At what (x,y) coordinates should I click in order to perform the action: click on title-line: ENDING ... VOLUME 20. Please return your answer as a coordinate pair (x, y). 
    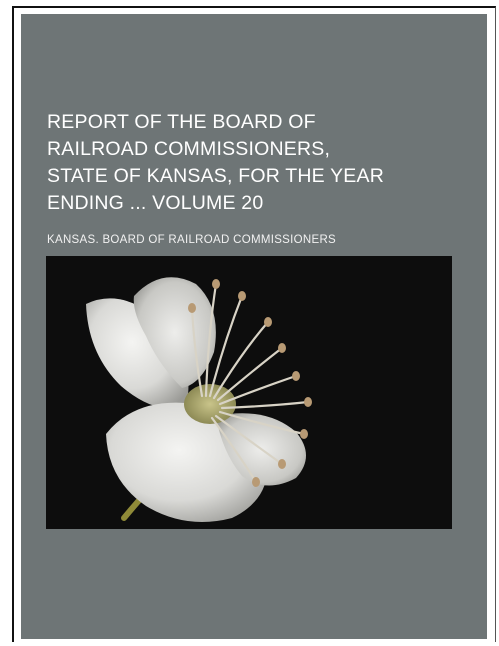
    Looking at the image, I should click on (155, 203).